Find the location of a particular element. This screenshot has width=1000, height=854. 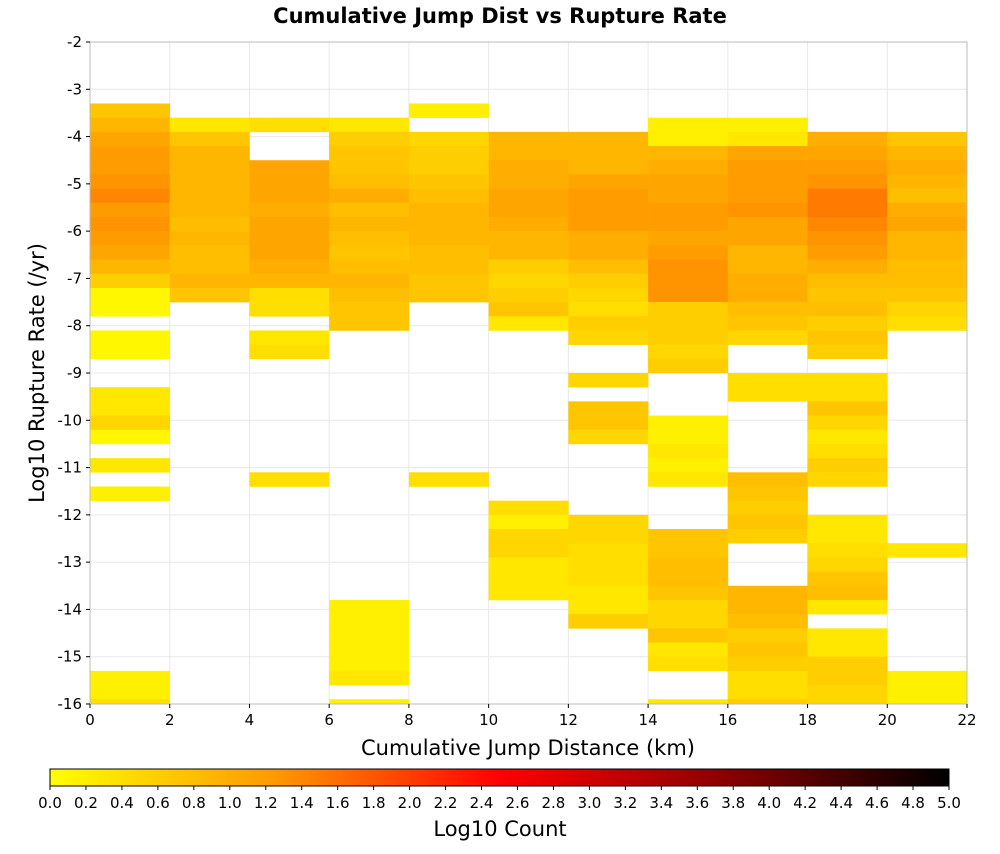

colorbar-tick-label: 2.6 is located at coordinates (518, 803).